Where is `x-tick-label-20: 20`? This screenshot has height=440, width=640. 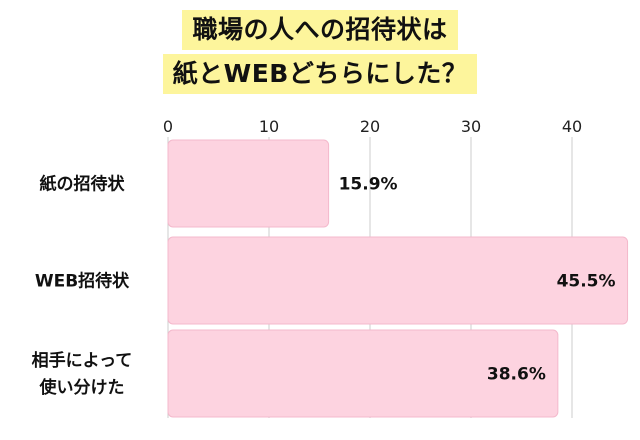 x-tick-label-20: 20 is located at coordinates (370, 126).